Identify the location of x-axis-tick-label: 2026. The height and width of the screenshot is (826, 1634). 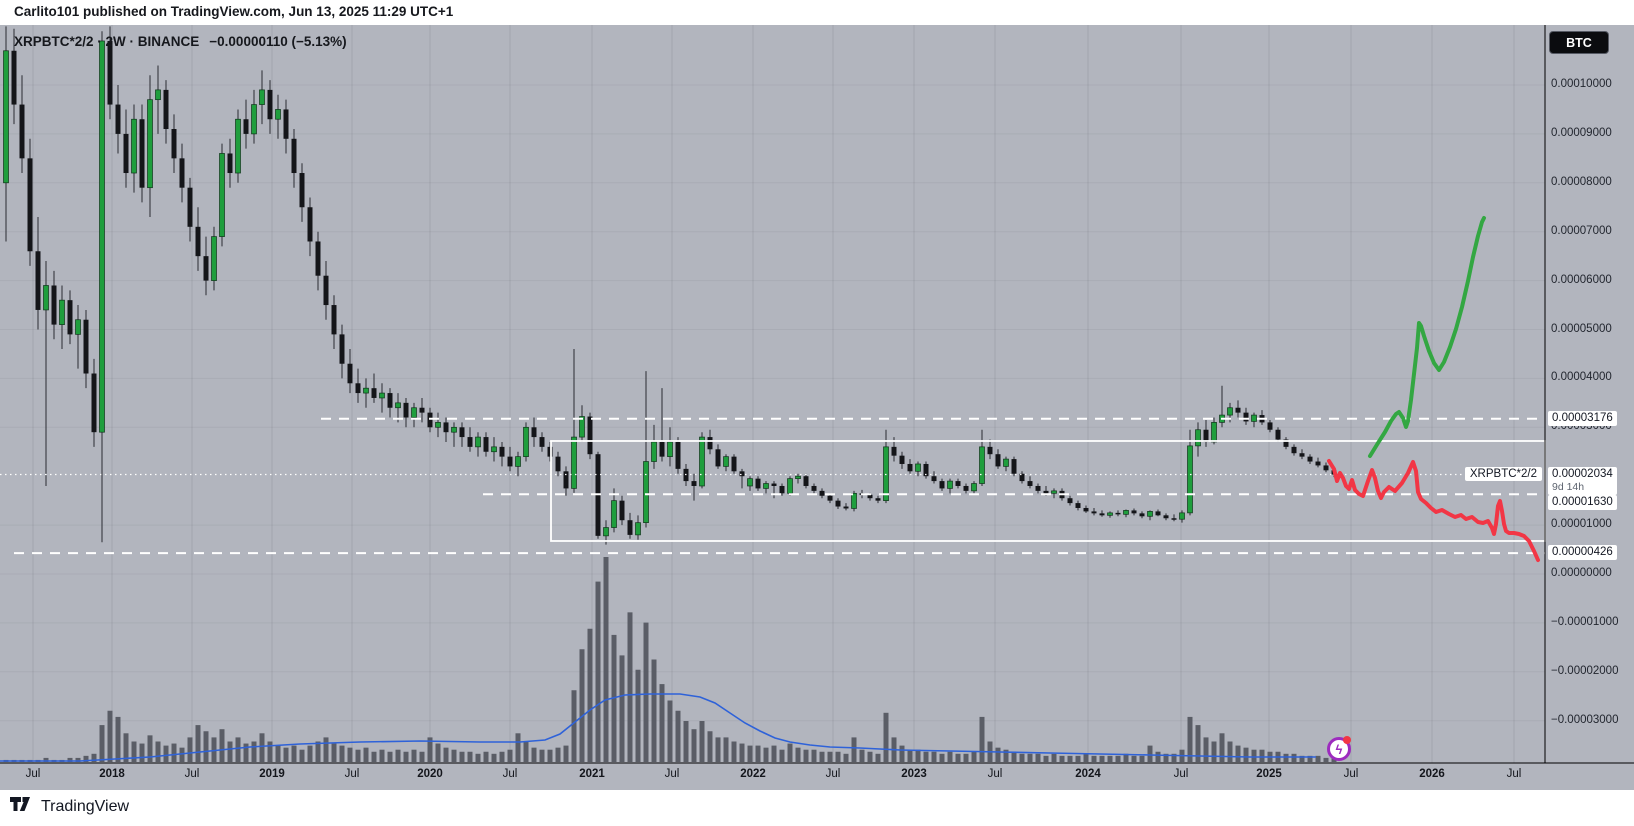
(1432, 774).